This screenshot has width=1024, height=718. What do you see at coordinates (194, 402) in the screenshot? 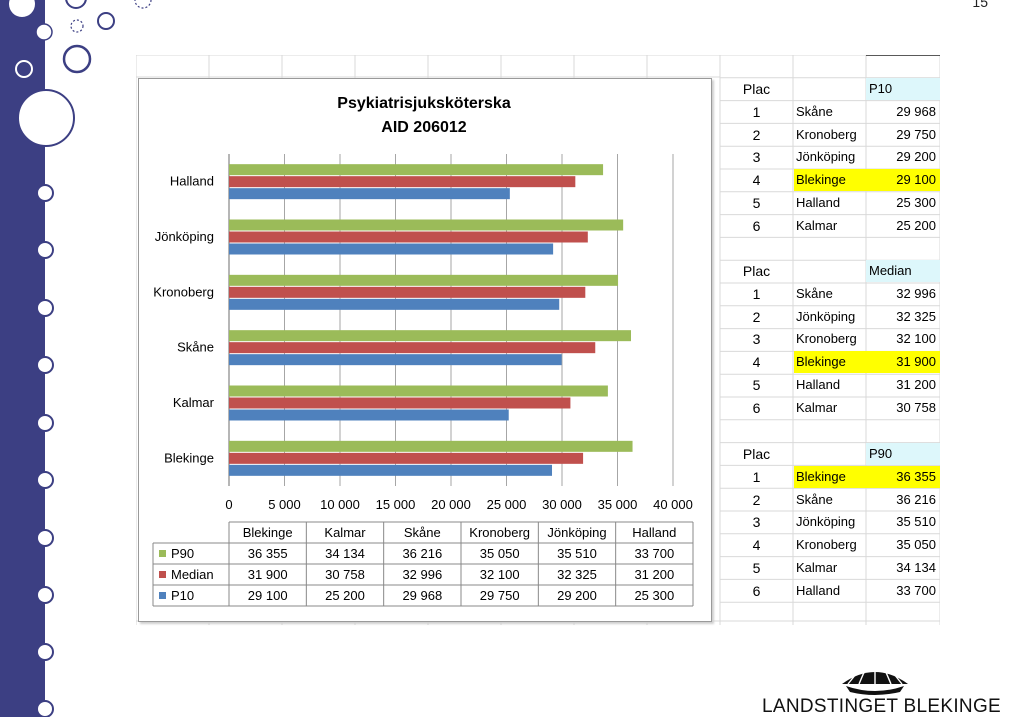
I see `category-label: Kalmar` at bounding box center [194, 402].